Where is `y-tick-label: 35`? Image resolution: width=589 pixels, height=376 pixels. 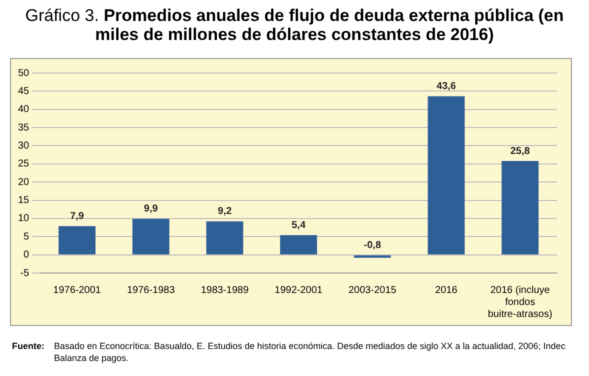
y-tick-label: 35 is located at coordinates (24, 128).